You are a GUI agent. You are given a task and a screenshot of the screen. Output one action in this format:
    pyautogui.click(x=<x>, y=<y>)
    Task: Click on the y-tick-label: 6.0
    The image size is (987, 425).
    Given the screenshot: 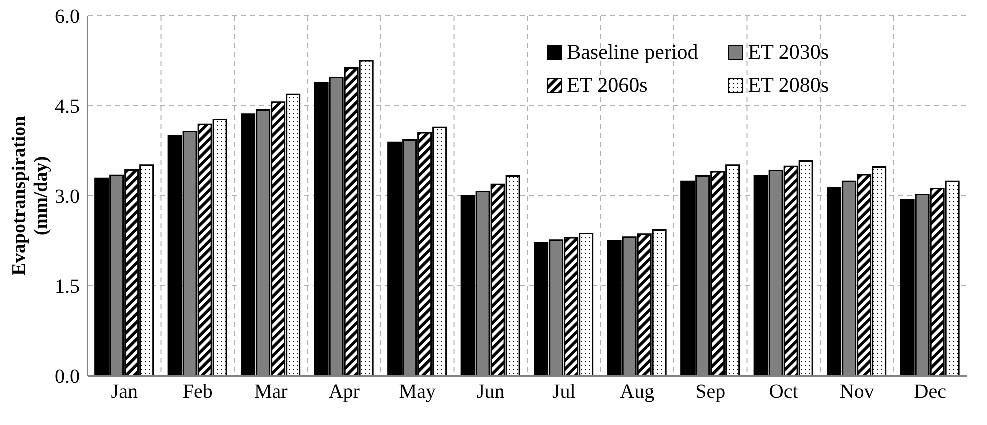 What is the action you would take?
    pyautogui.click(x=67, y=17)
    